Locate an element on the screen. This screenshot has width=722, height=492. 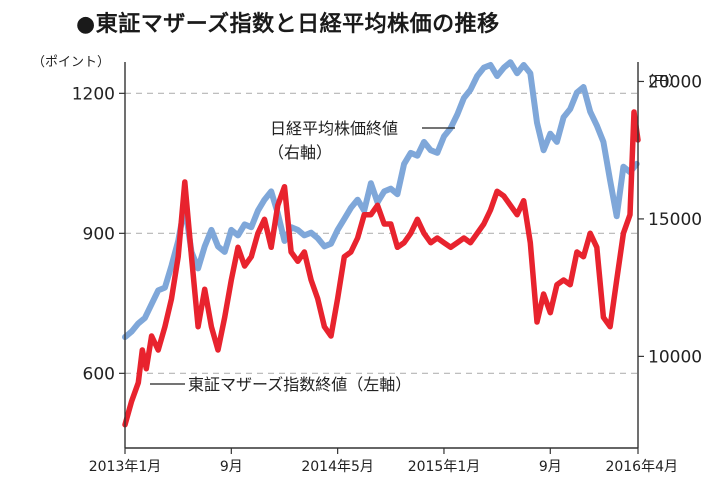
right-tick-label: 15000 is located at coordinates (675, 220).